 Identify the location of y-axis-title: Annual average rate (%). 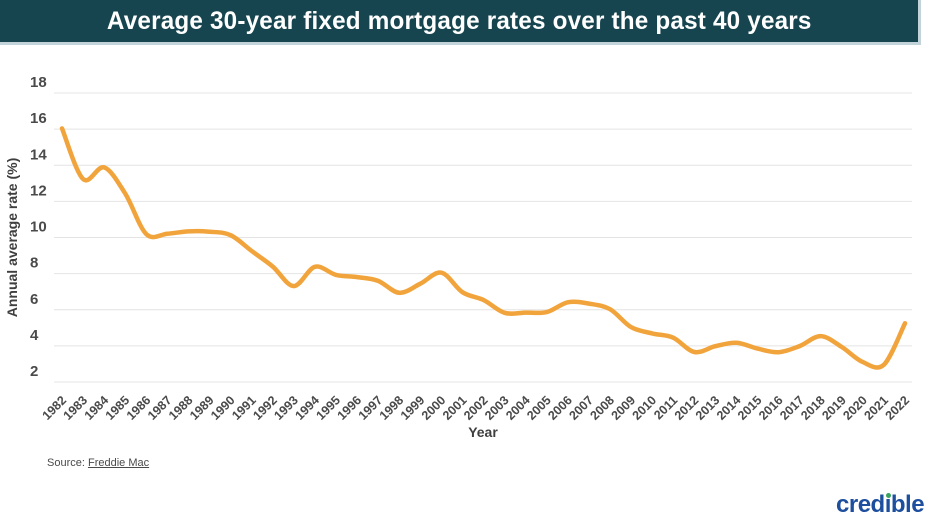
(12, 238).